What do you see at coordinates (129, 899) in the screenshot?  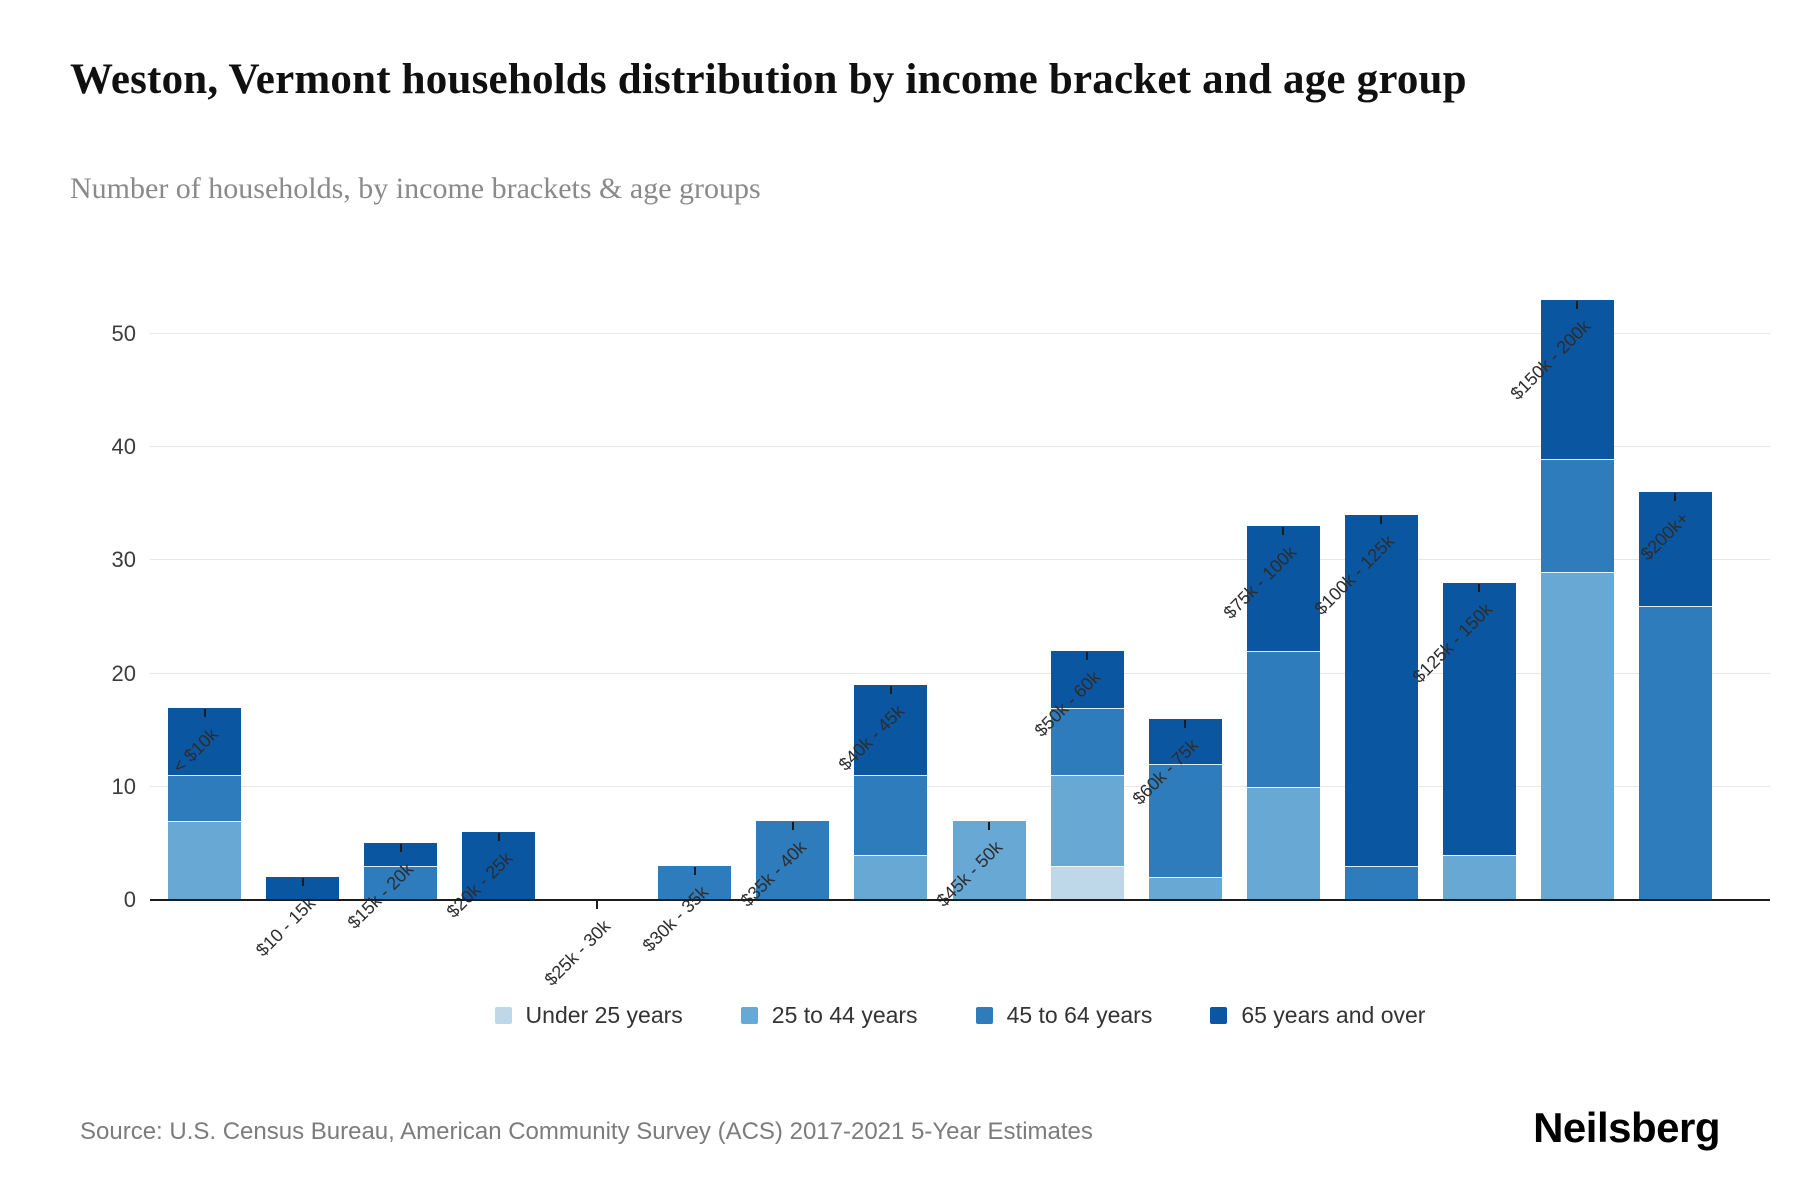 I see `y-axis-tick-label: 0` at bounding box center [129, 899].